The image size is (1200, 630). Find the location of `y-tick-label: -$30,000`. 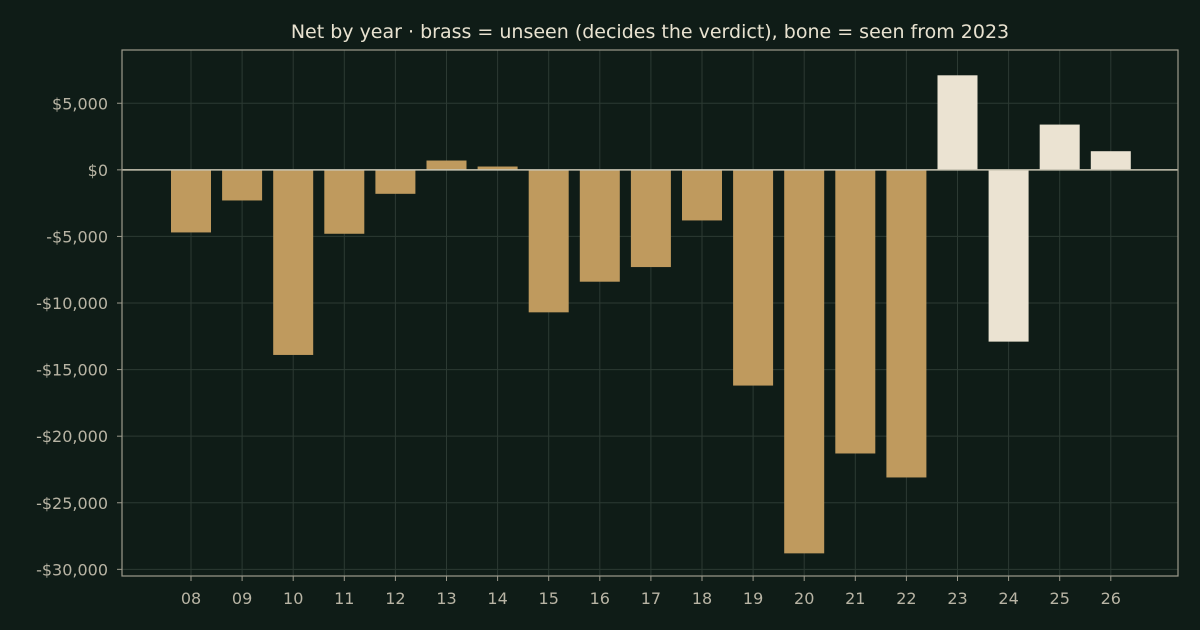

y-tick-label: -$30,000 is located at coordinates (72, 569).